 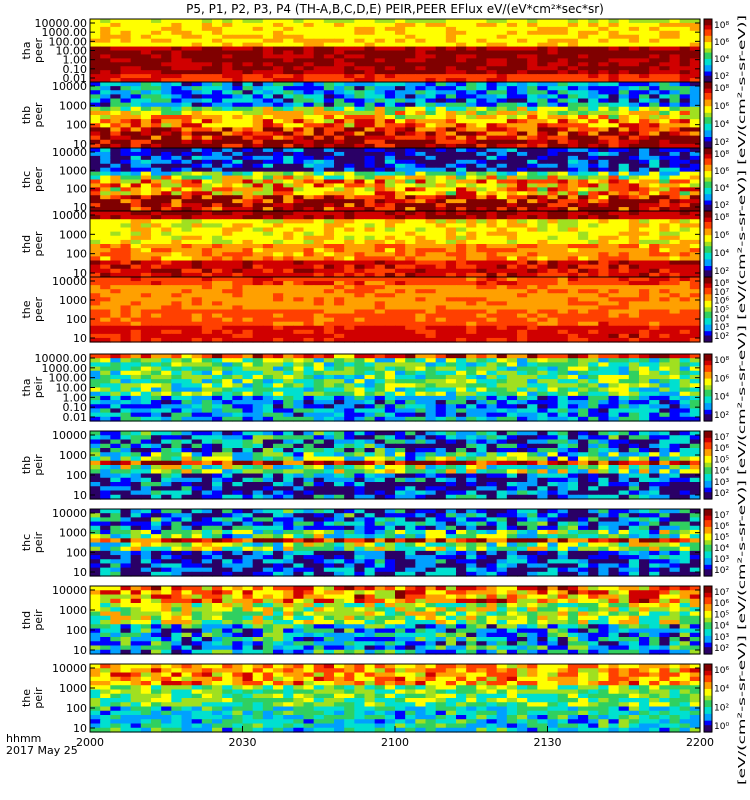 I want to click on x-tick-label: 2200, so click(x=700, y=742).